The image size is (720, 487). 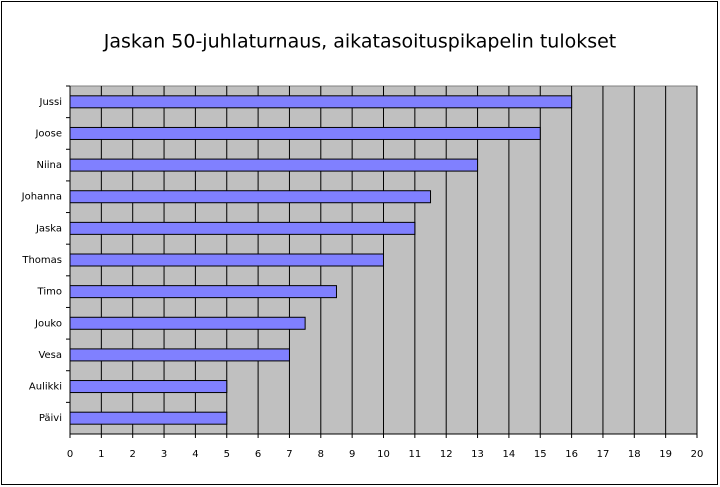 What do you see at coordinates (101, 454) in the screenshot?
I see `x-tick-label: 1` at bounding box center [101, 454].